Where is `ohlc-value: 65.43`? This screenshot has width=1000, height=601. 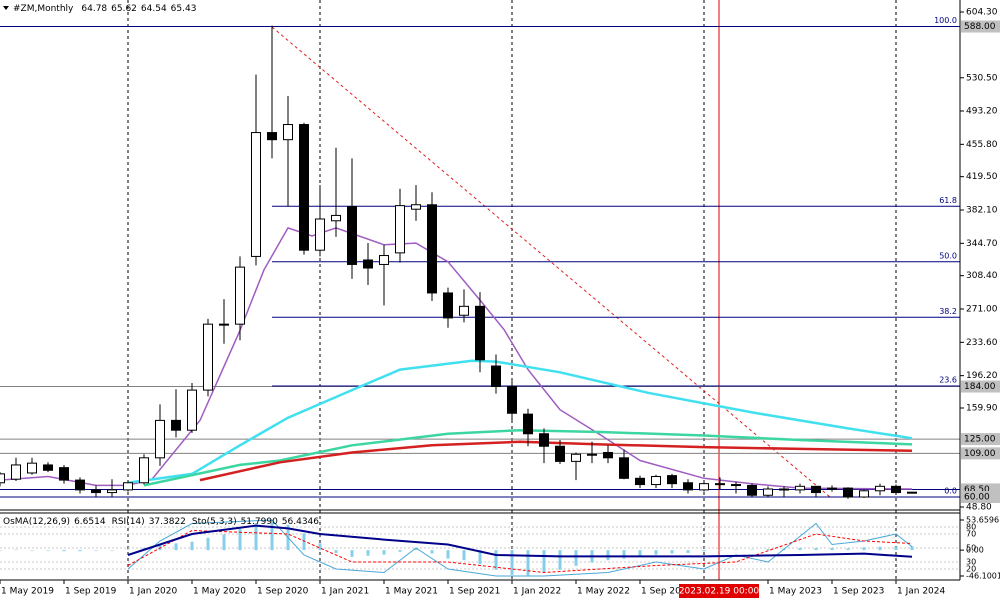 ohlc-value: 65.43 is located at coordinates (184, 9).